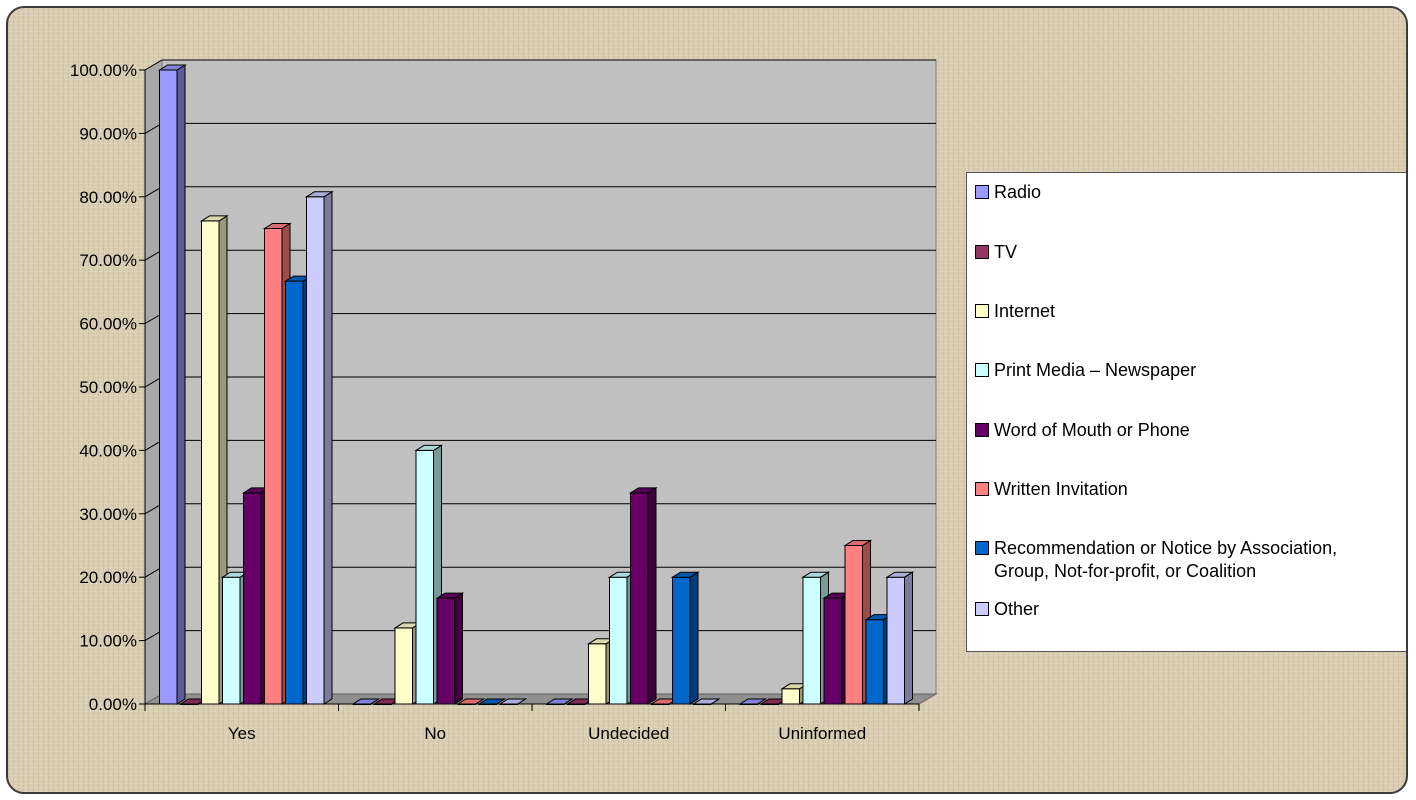 Image resolution: width=1416 pixels, height=800 pixels. Describe the element at coordinates (1092, 430) in the screenshot. I see `legend-label: Word of Mouth or Phone` at that location.